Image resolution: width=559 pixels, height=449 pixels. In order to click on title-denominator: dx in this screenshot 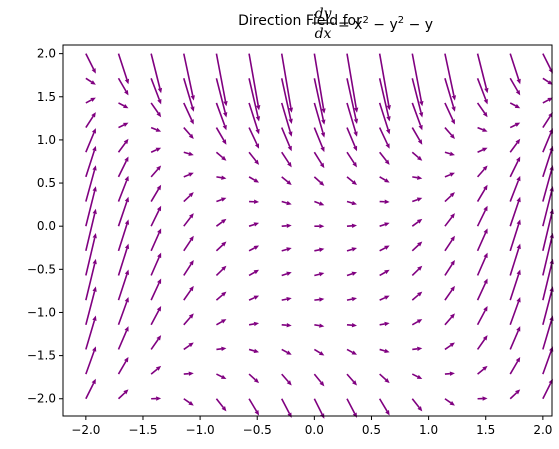, I will do `click(323, 34)`.